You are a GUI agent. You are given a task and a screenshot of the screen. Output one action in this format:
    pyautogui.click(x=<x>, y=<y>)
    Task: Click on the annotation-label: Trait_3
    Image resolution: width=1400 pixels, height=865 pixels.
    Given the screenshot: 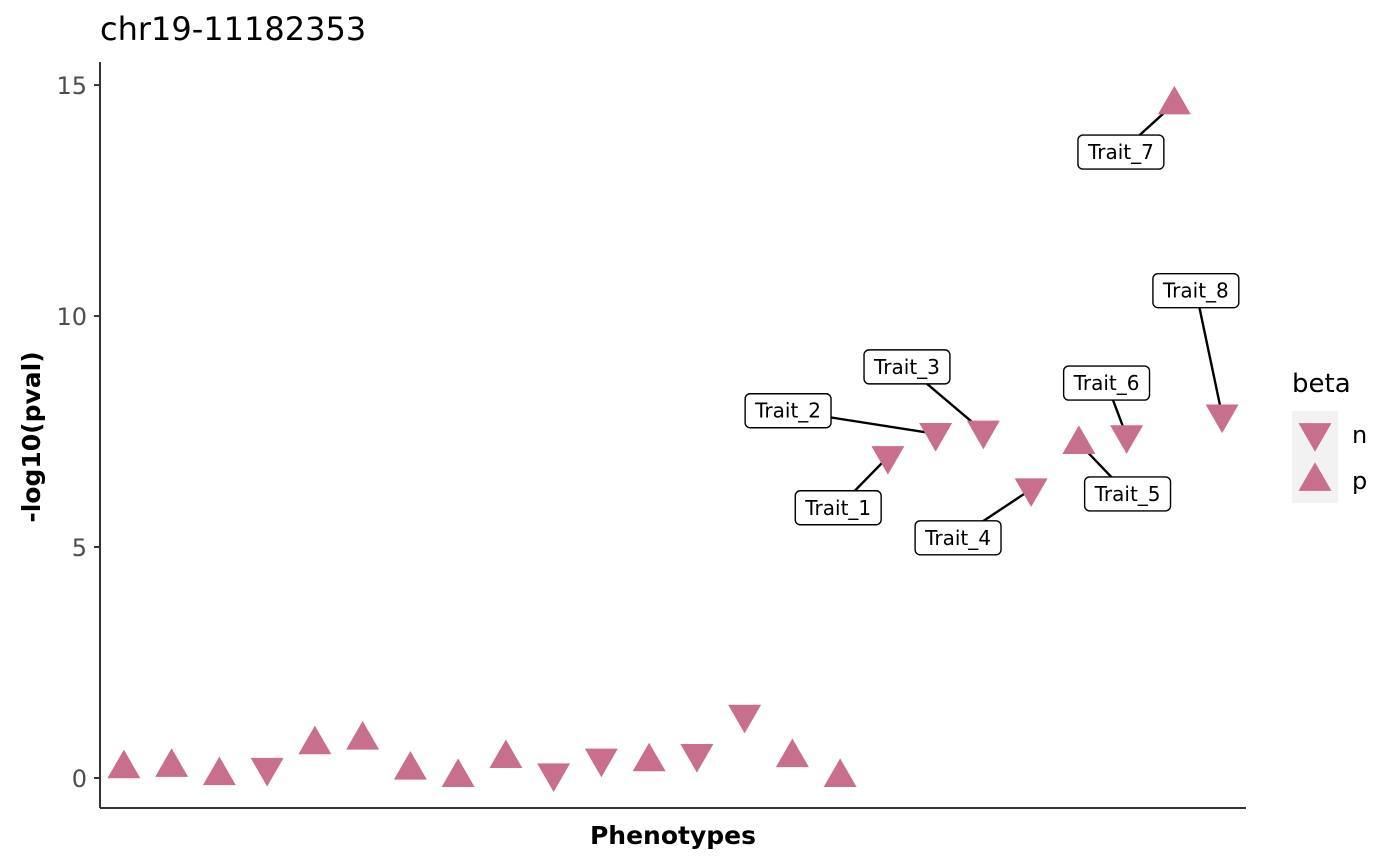 What is the action you would take?
    pyautogui.click(x=907, y=367)
    